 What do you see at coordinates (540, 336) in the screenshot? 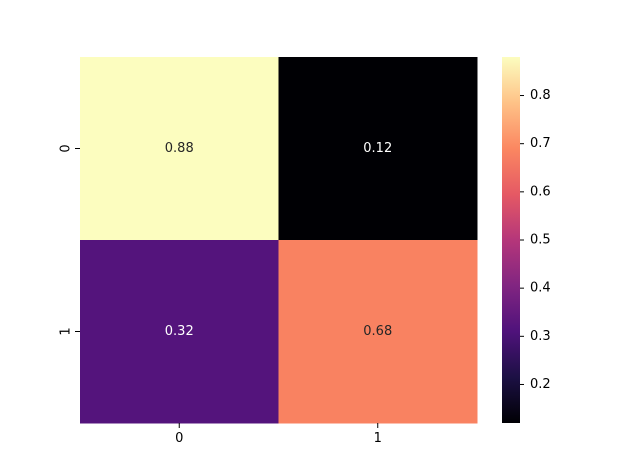
I see `colorbar-tick-label: 0.3` at bounding box center [540, 336].